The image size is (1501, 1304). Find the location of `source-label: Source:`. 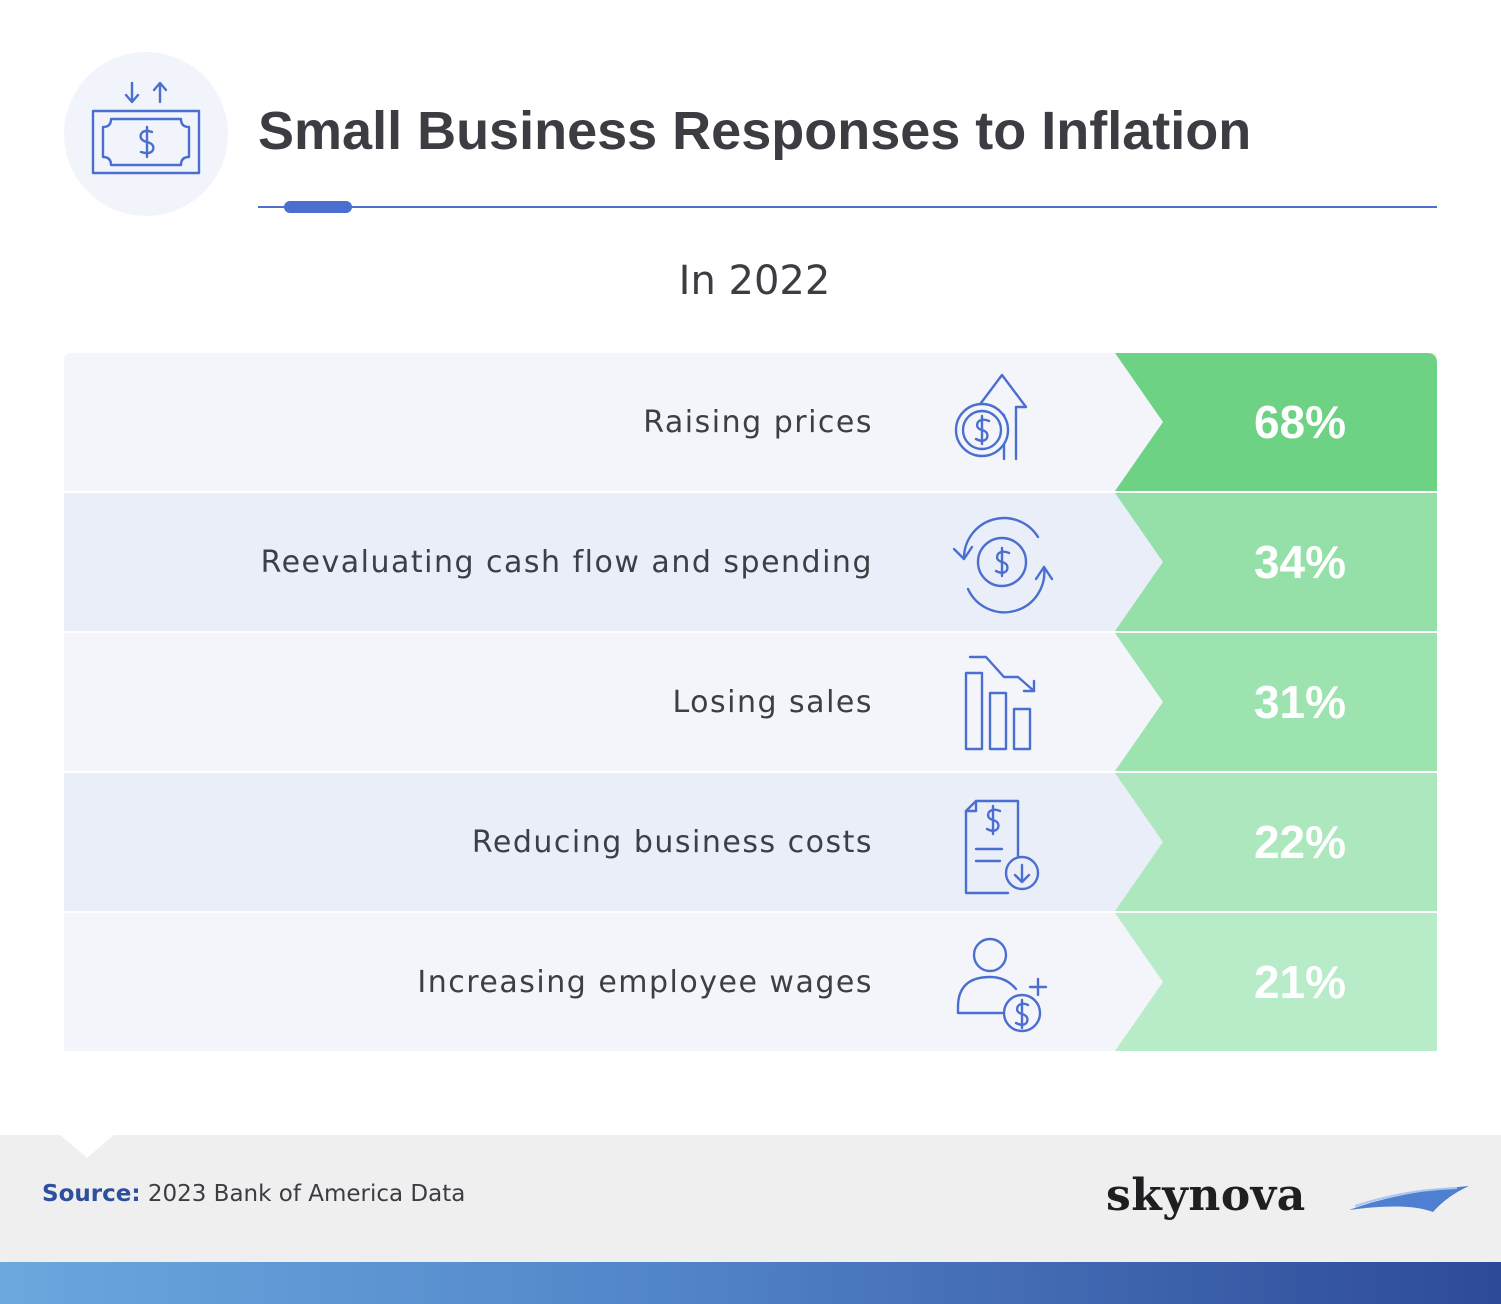

source-label: Source: is located at coordinates (91, 1194).